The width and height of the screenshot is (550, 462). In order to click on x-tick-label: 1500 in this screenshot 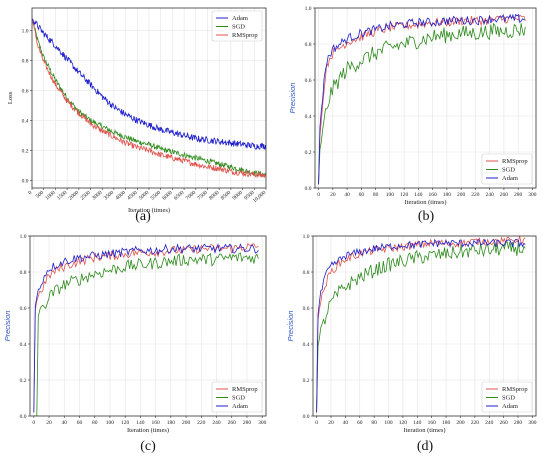, I will do `click(62, 196)`.